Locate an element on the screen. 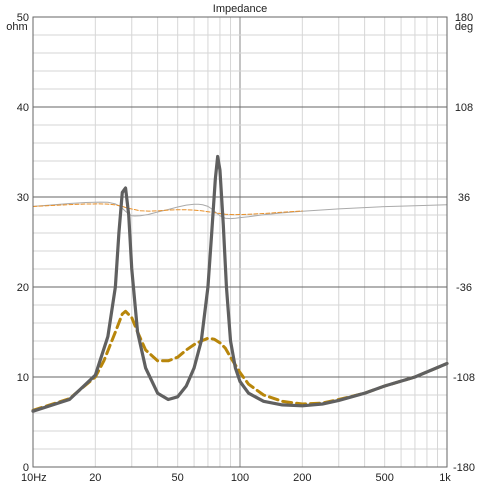 This screenshot has height=487, width=480. right-tick-label: 36 is located at coordinates (464, 198).